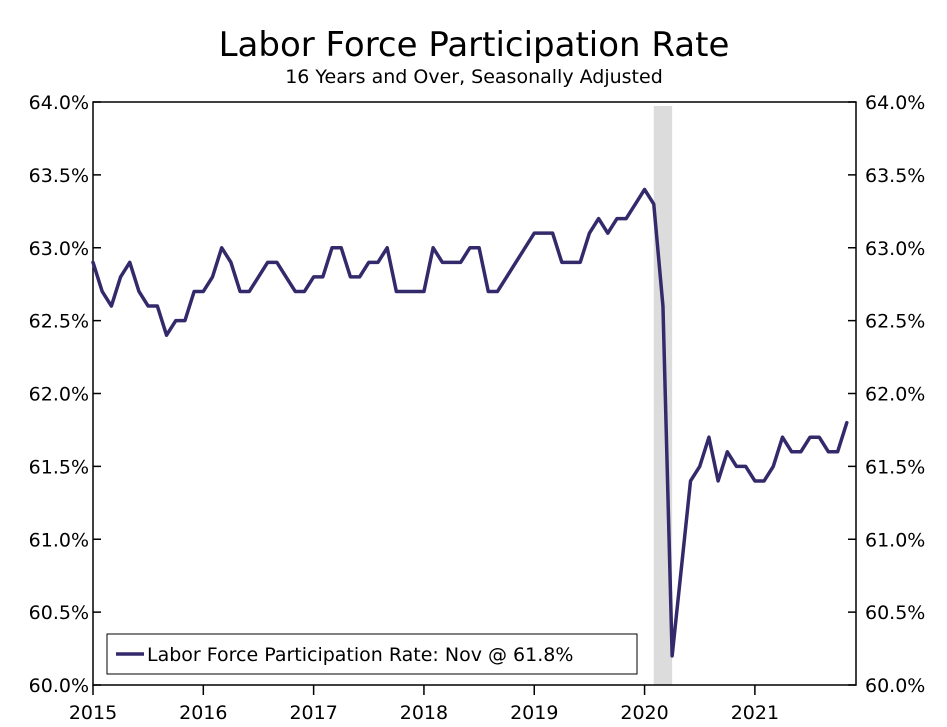 The image size is (947, 727). Describe the element at coordinates (424, 713) in the screenshot. I see `x-tick-label: 2018` at that location.